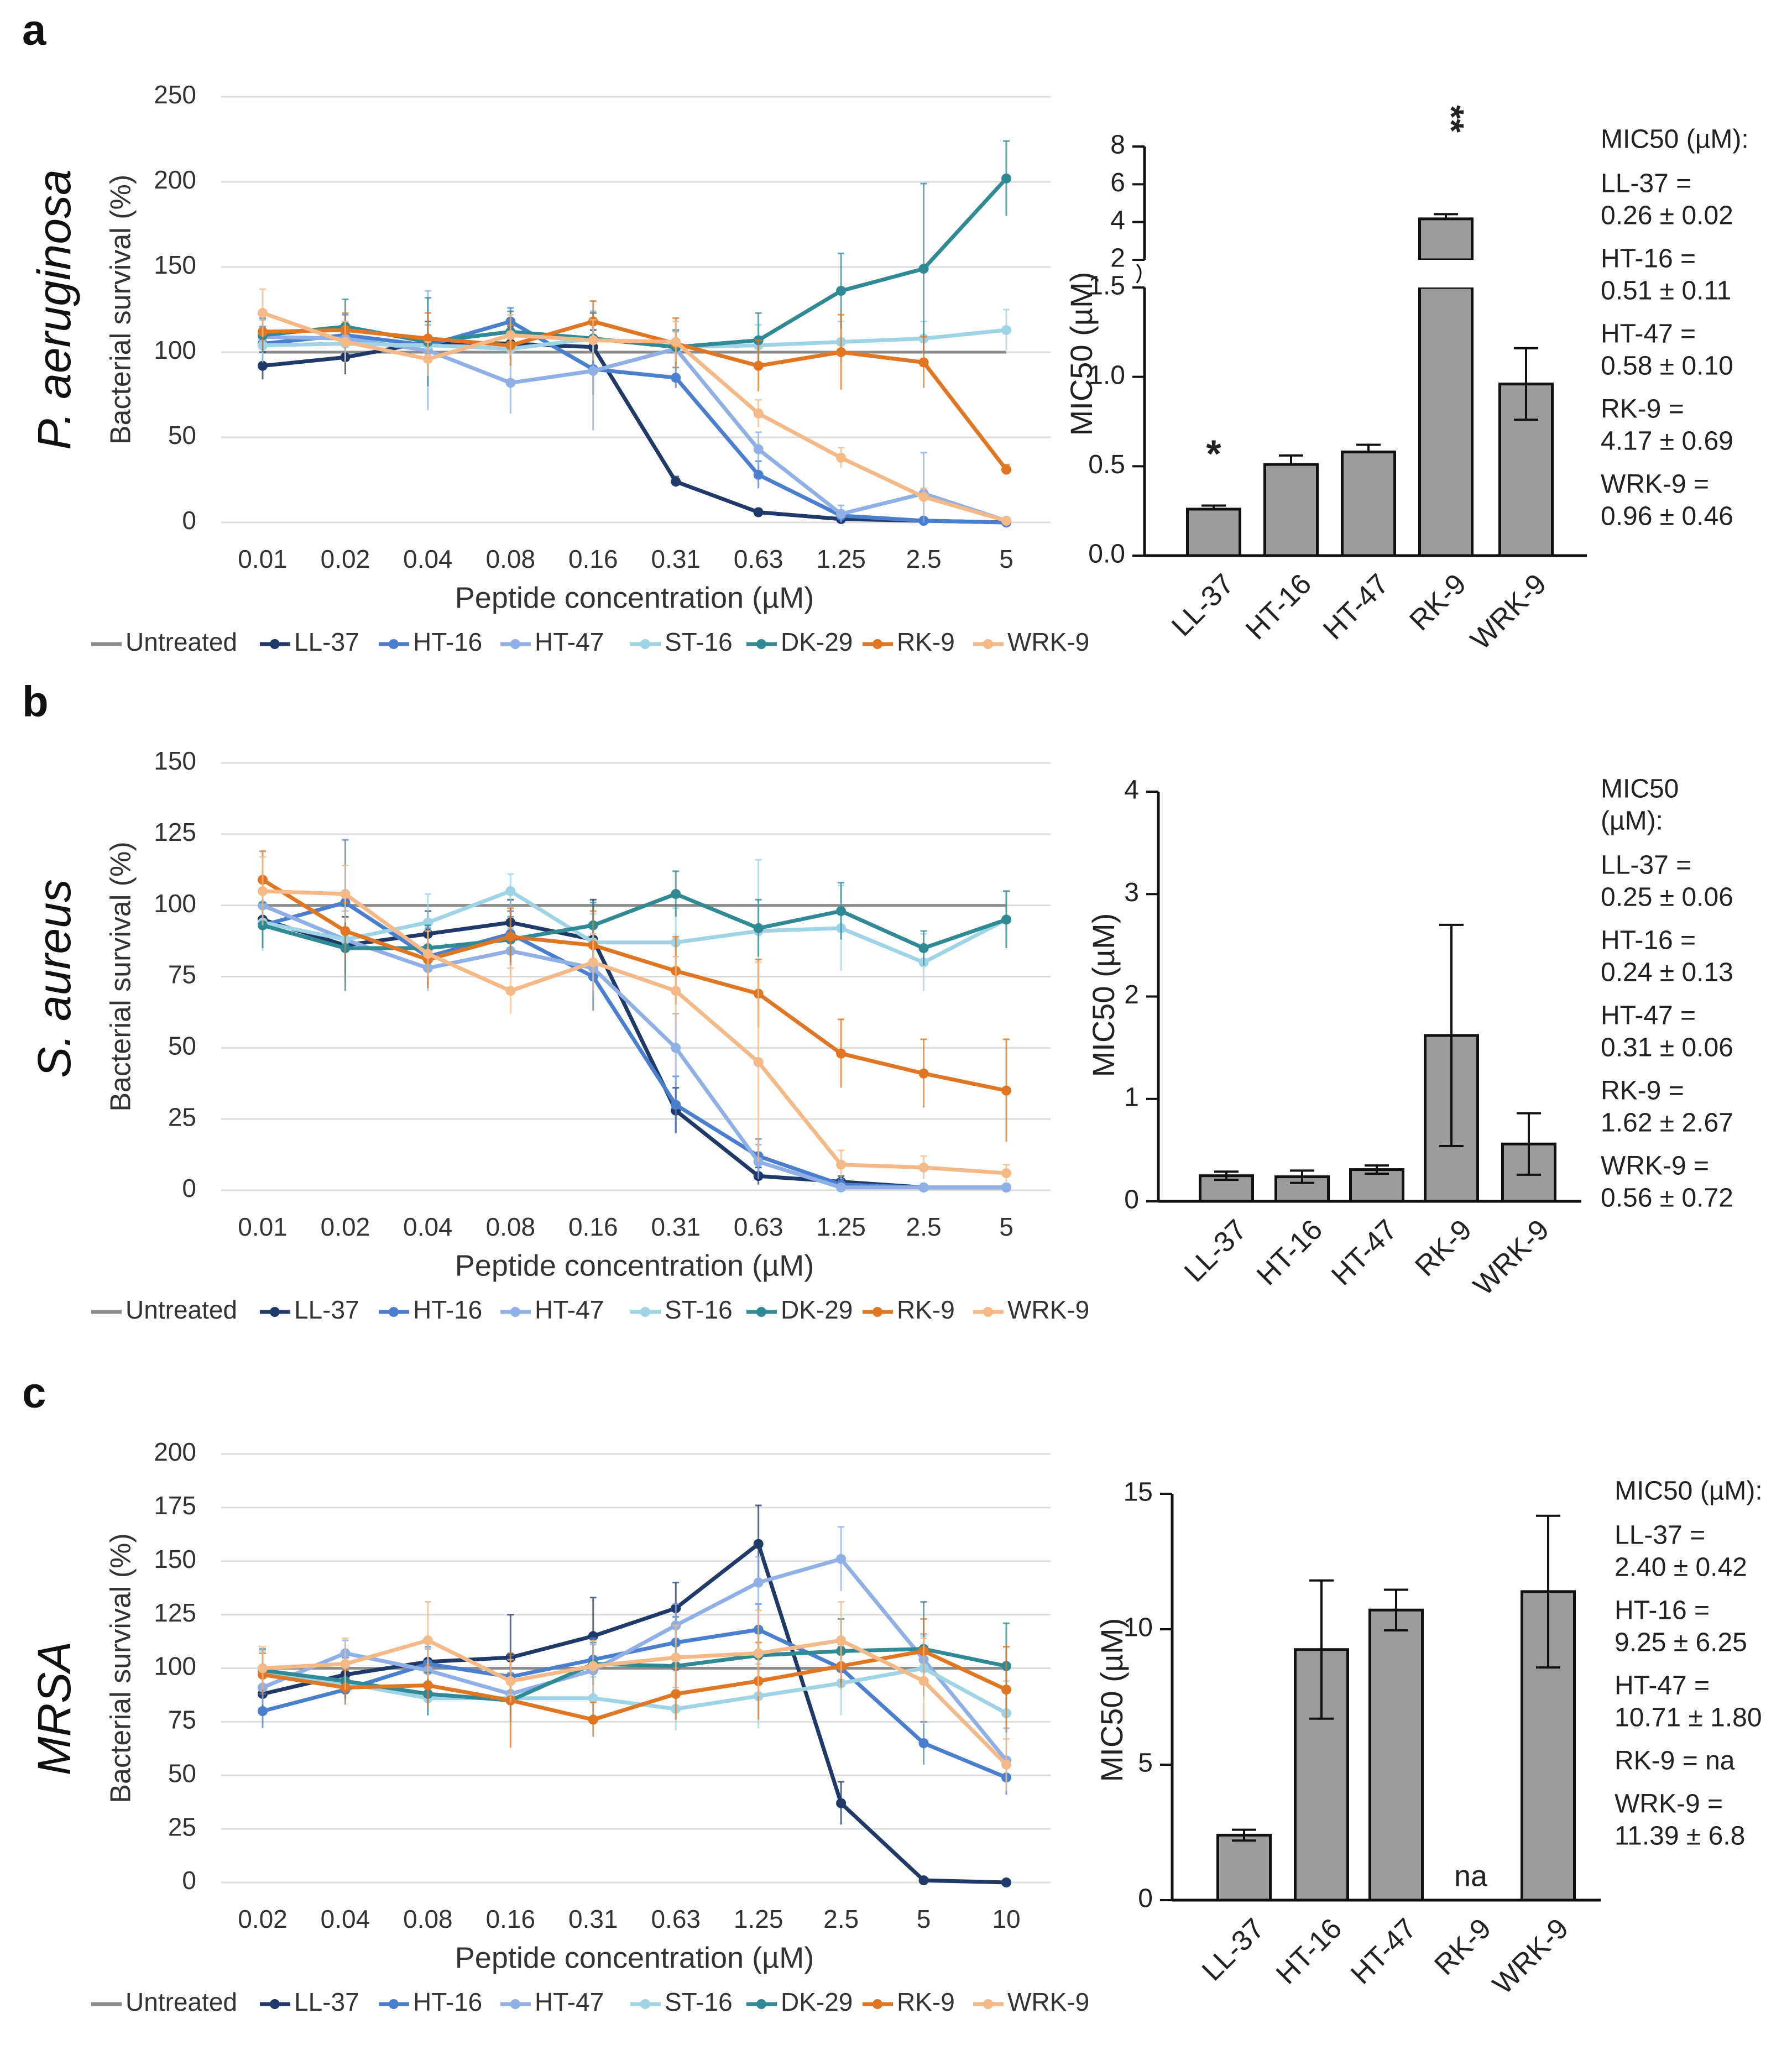 Image resolution: width=1792 pixels, height=2045 pixels. I want to click on y-tick-label: 8, so click(1117, 145).